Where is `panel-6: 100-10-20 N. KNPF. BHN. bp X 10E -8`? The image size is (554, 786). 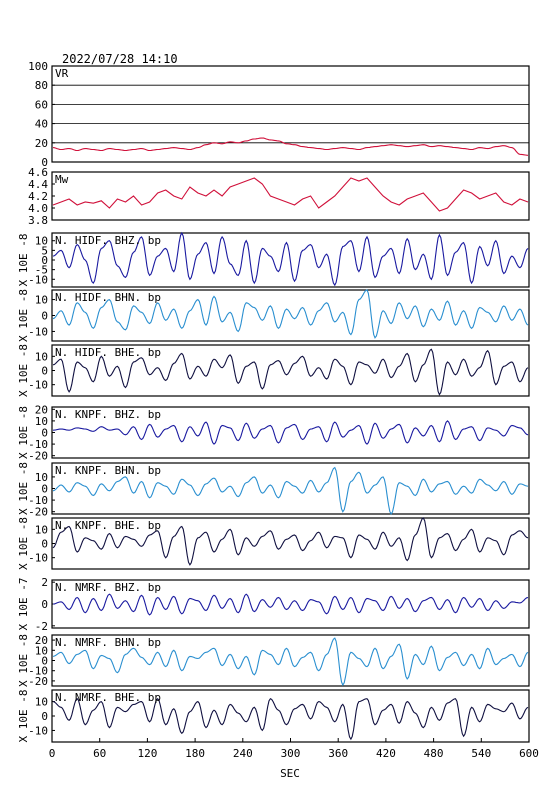 panel-6: 100-10-20 N. KNPF. BHN. bp X 10E -8 is located at coordinates (273, 490).